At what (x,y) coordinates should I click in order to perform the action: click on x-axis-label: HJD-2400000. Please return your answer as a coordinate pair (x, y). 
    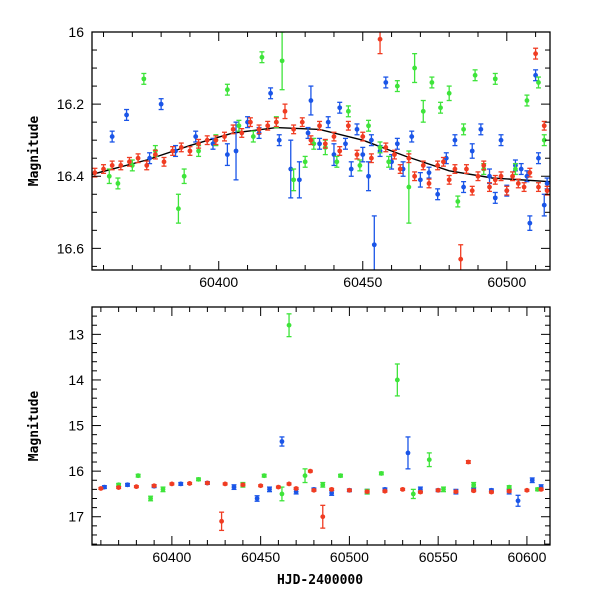
    Looking at the image, I should click on (320, 580).